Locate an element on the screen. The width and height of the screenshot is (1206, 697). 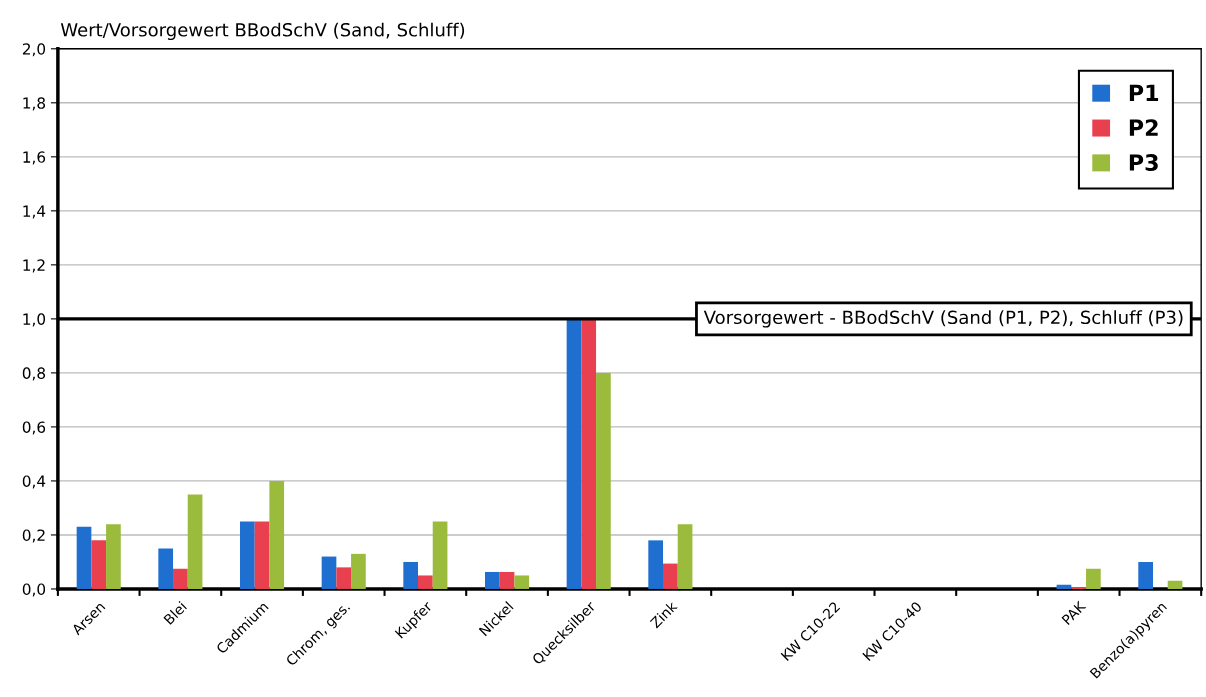
y-tick-label: 0,2 is located at coordinates (33, 536).